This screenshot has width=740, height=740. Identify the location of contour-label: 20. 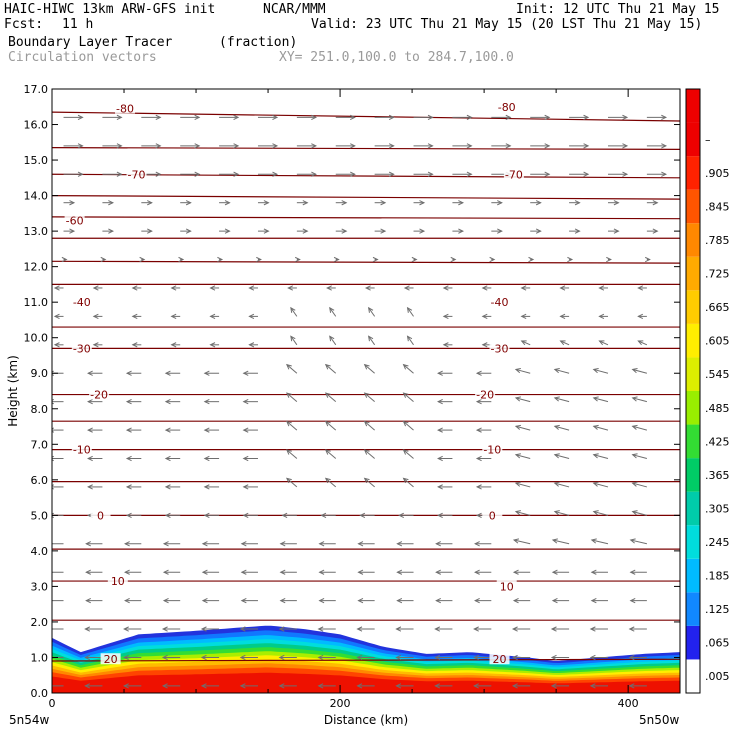
(500, 659).